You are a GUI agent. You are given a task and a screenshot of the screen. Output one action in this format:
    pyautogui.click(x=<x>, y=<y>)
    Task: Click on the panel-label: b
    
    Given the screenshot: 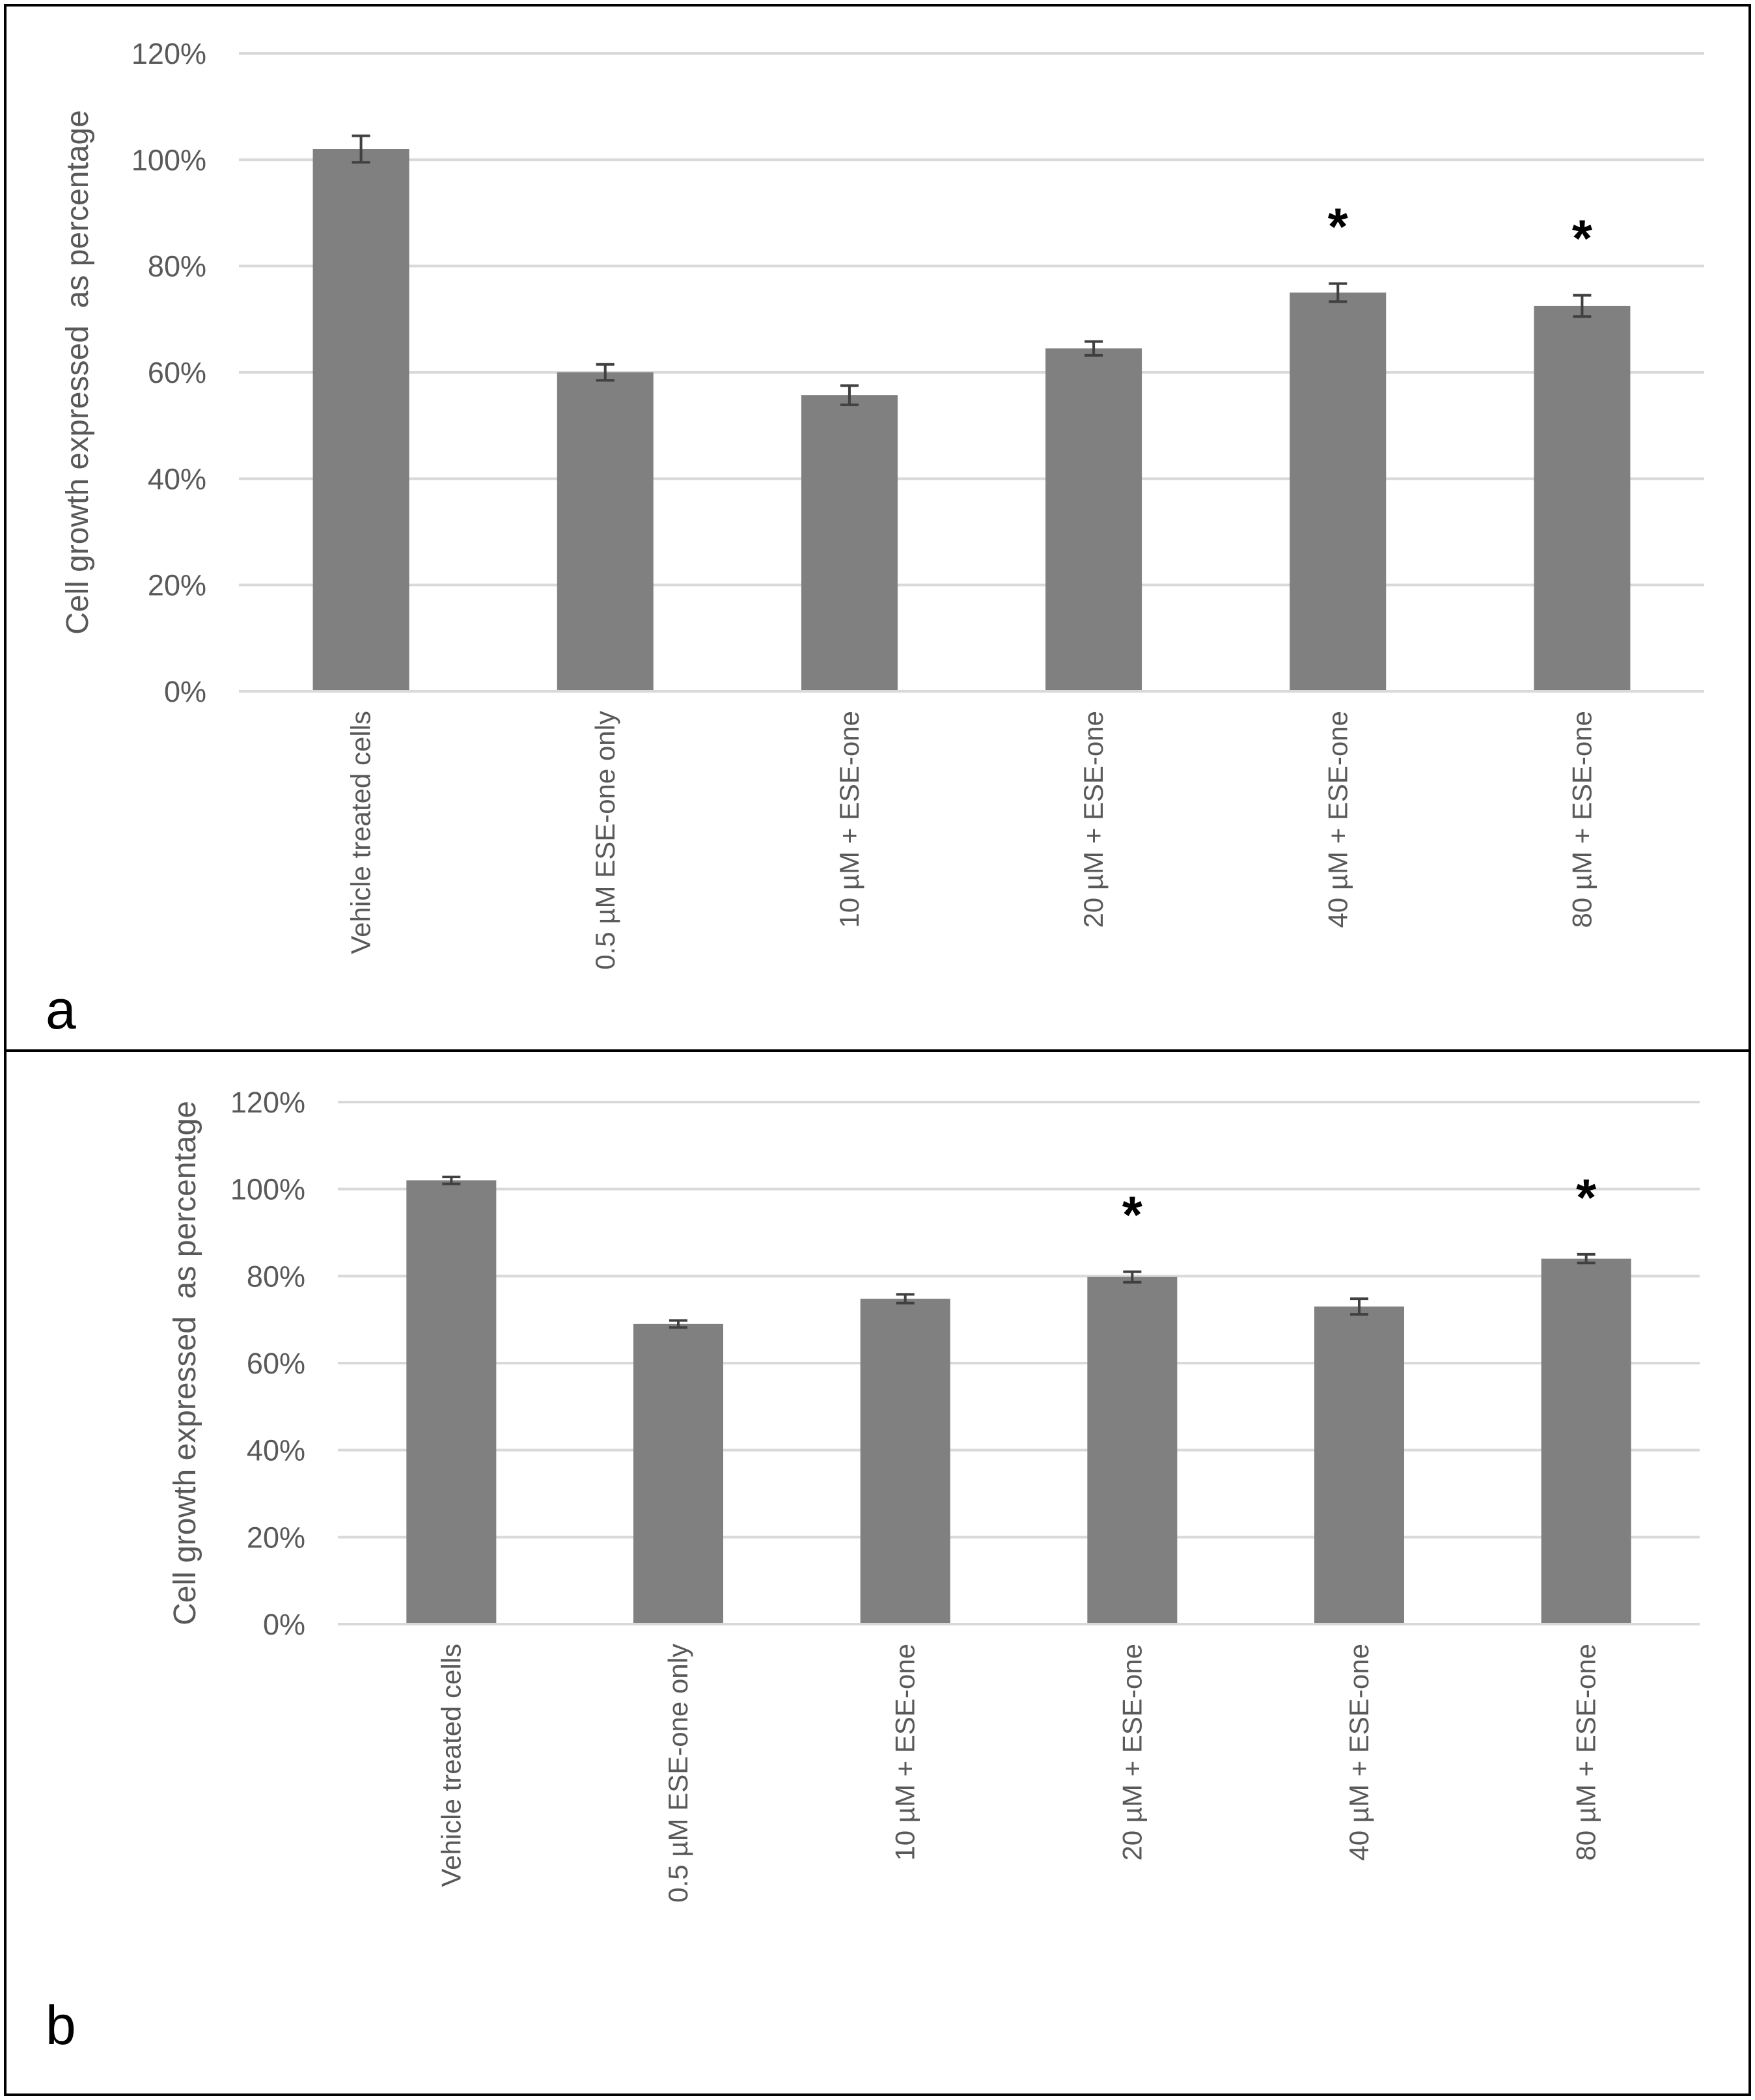 What is the action you would take?
    pyautogui.click(x=61, y=2025)
    